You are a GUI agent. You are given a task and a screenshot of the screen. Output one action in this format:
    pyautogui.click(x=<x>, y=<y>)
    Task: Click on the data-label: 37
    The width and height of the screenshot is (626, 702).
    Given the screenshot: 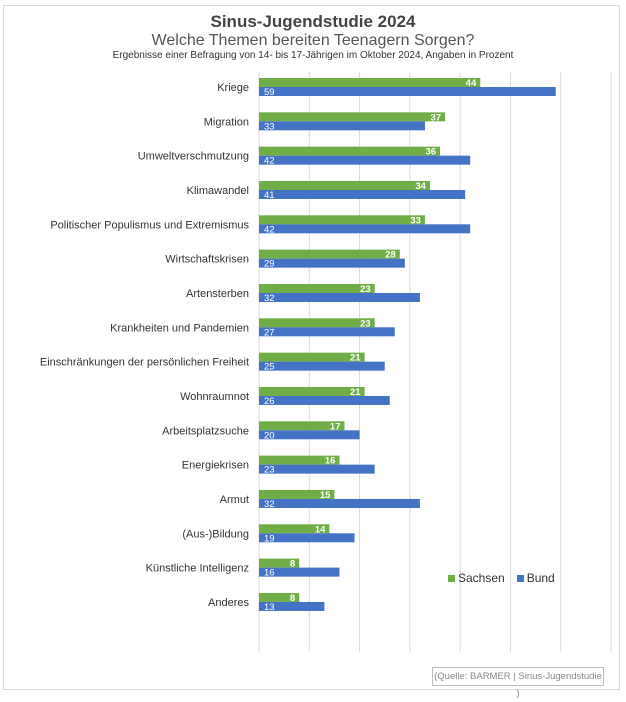 What is the action you would take?
    pyautogui.click(x=435, y=117)
    